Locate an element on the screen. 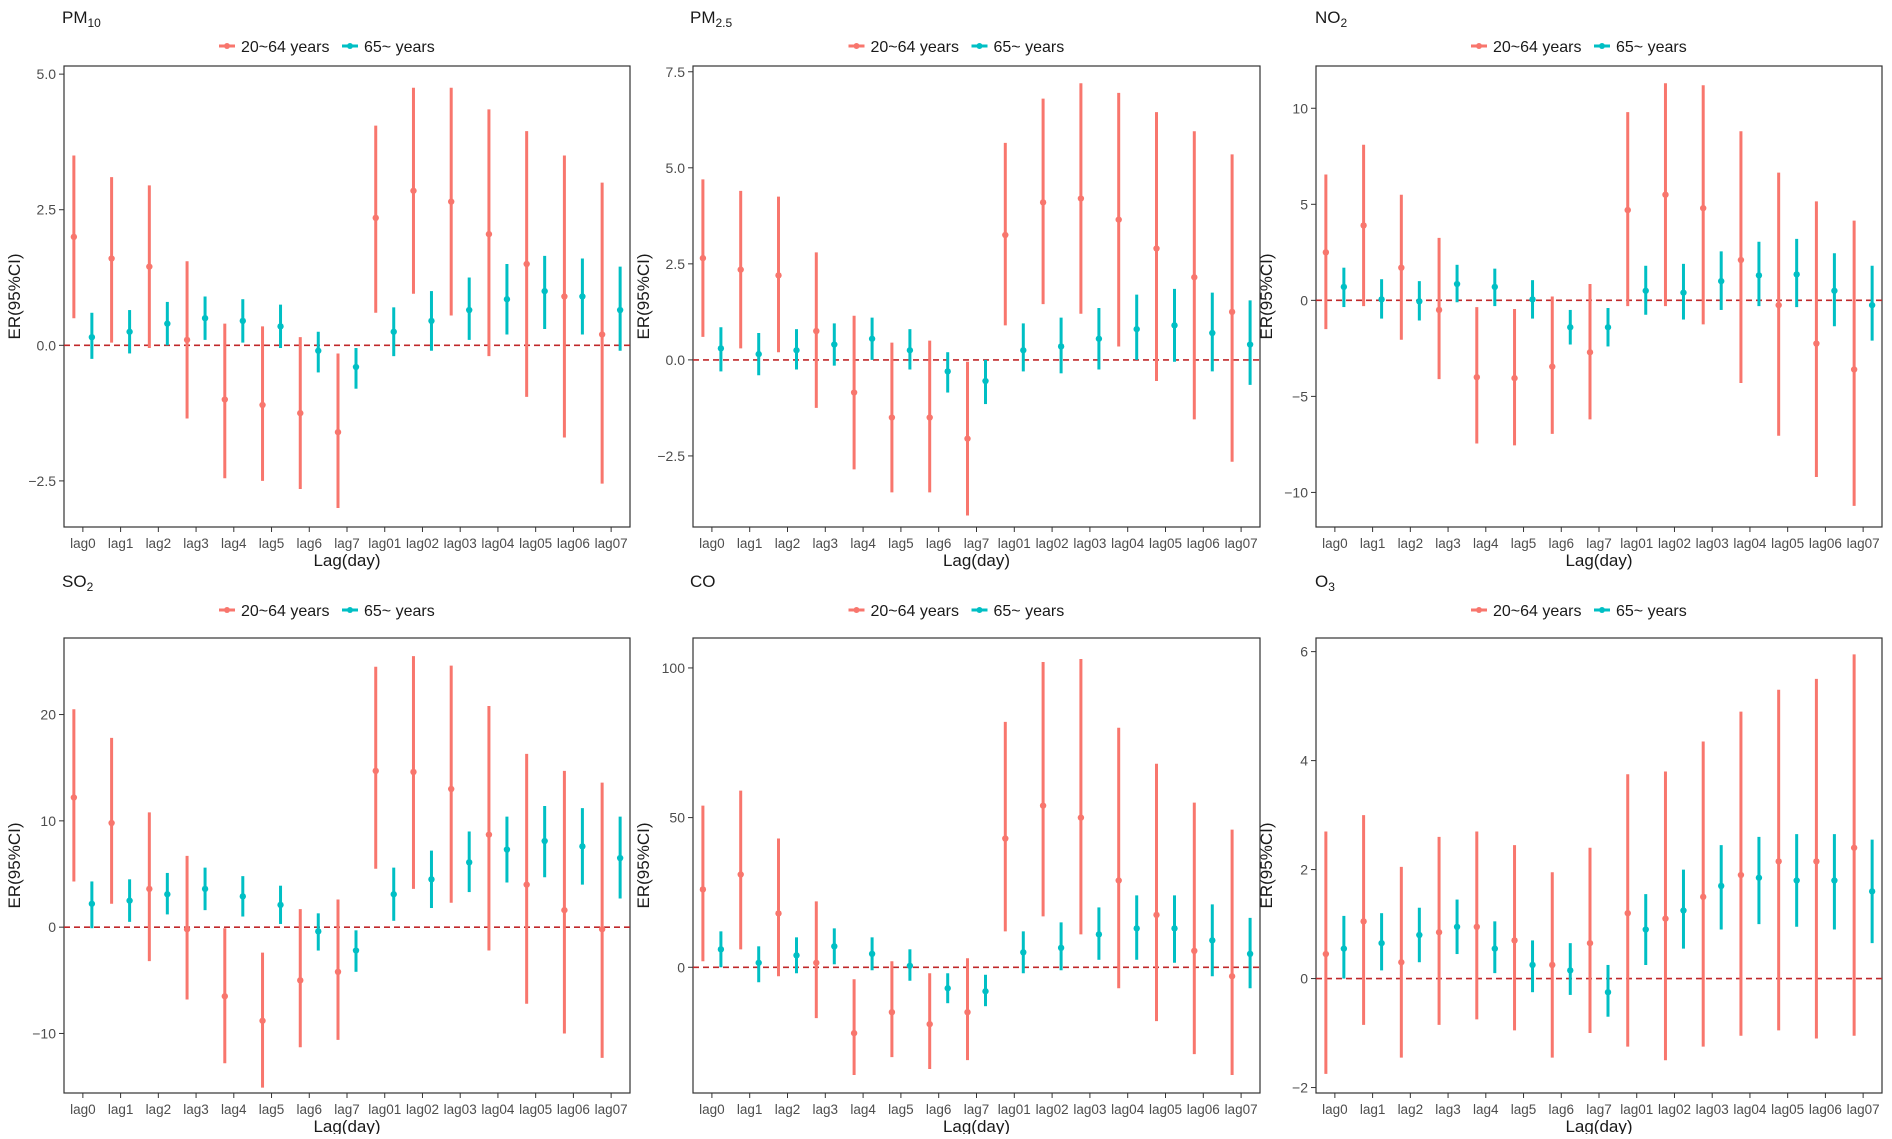 This screenshot has width=1892, height=1139. panel-title-subscript: 2 is located at coordinates (1344, 23).